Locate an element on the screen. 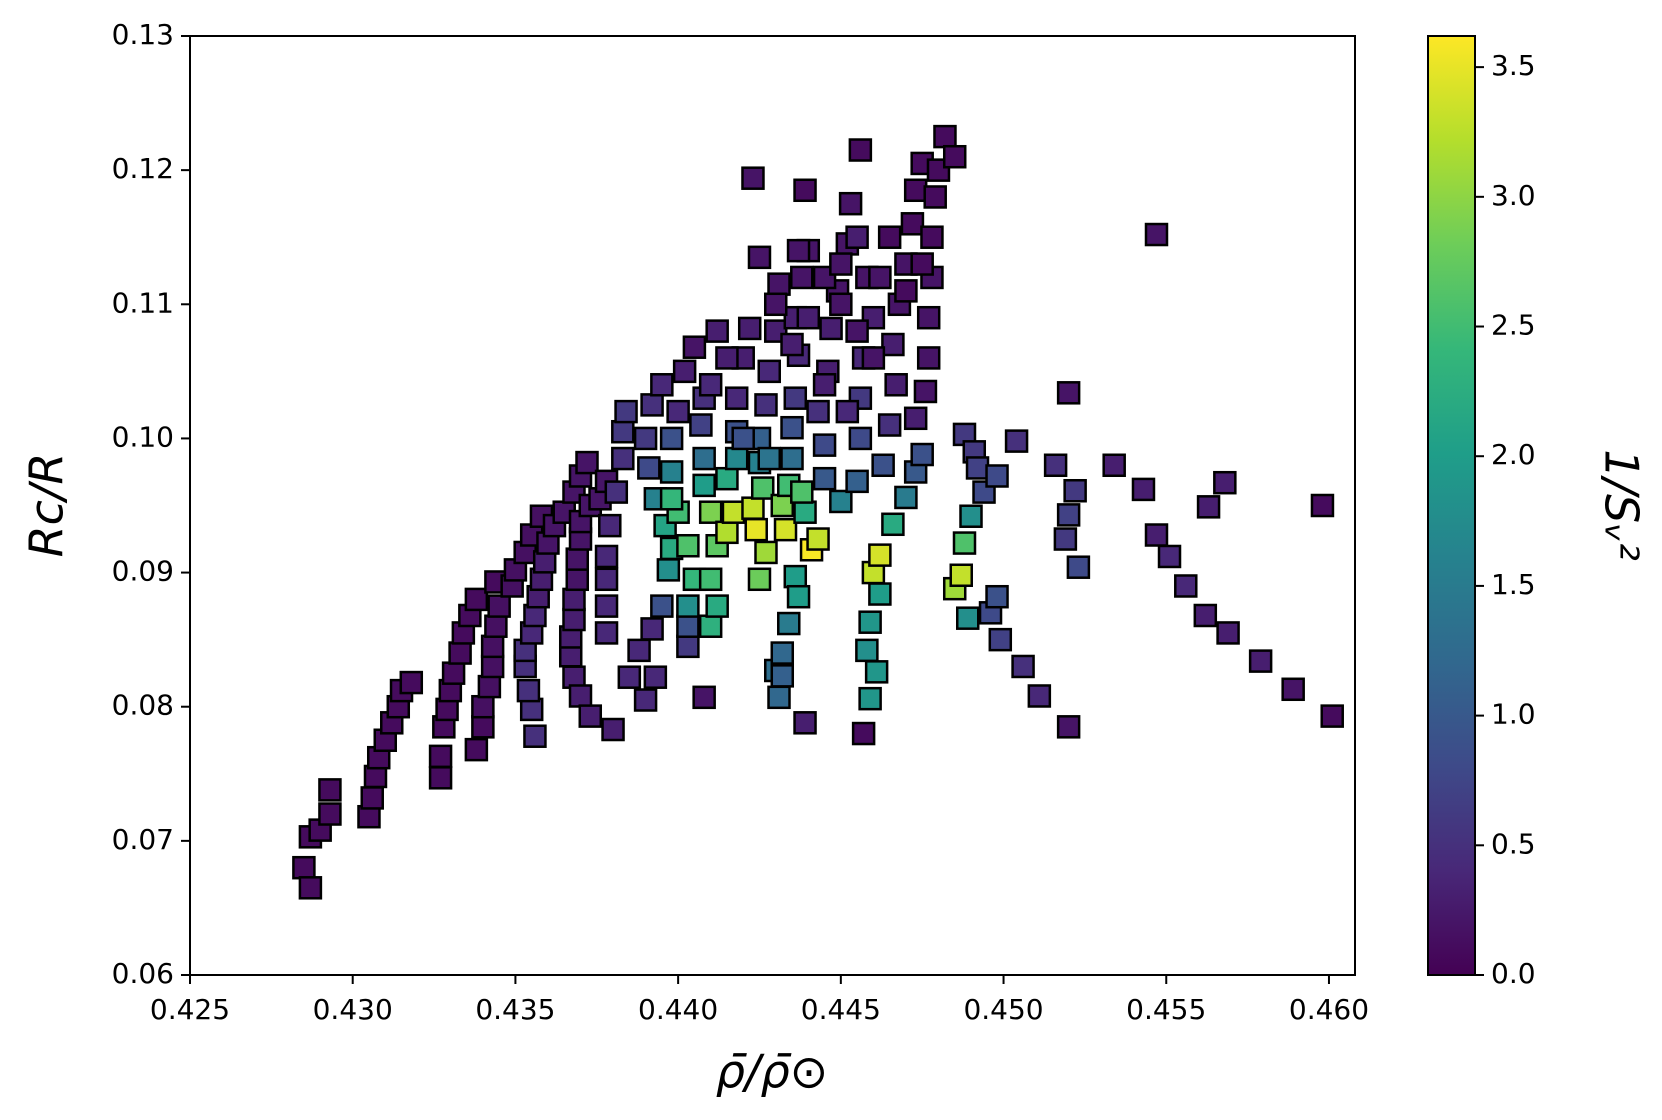 This screenshot has height=1120, width=1662. x-tick-label: 0.445 is located at coordinates (841, 1009).